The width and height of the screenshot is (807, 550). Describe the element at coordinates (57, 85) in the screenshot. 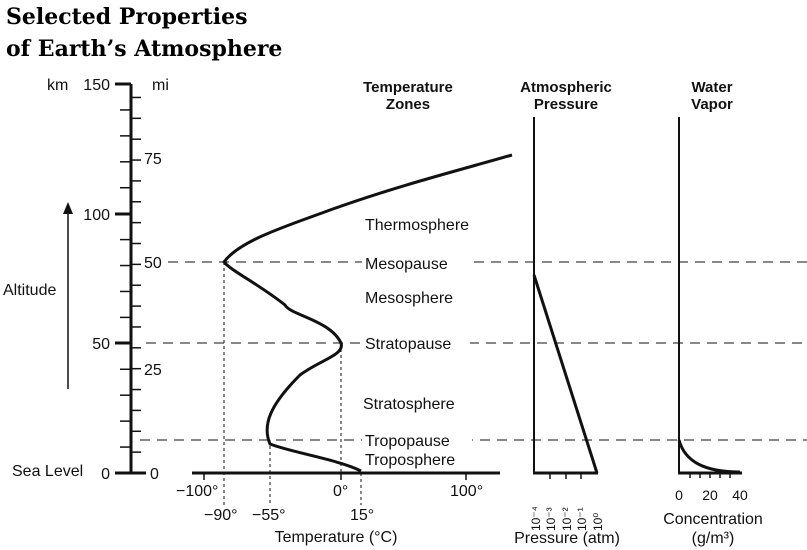

I see `km-unit: km` at that location.